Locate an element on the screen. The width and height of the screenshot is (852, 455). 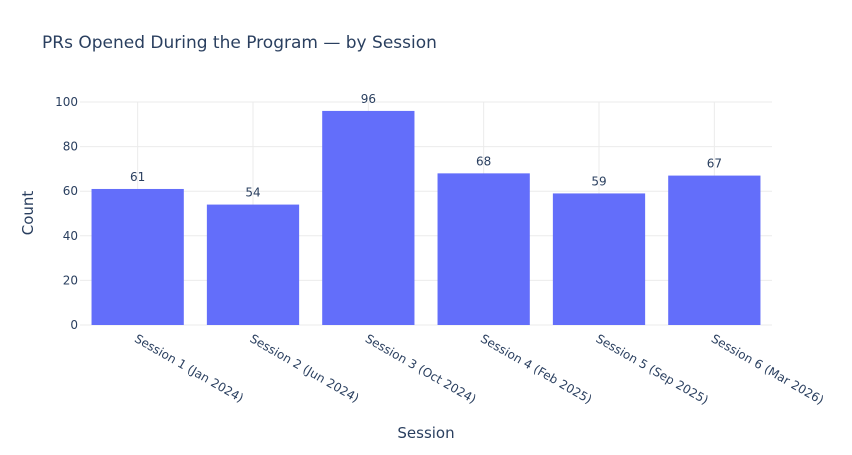
bar-value-label: 96 is located at coordinates (368, 99).